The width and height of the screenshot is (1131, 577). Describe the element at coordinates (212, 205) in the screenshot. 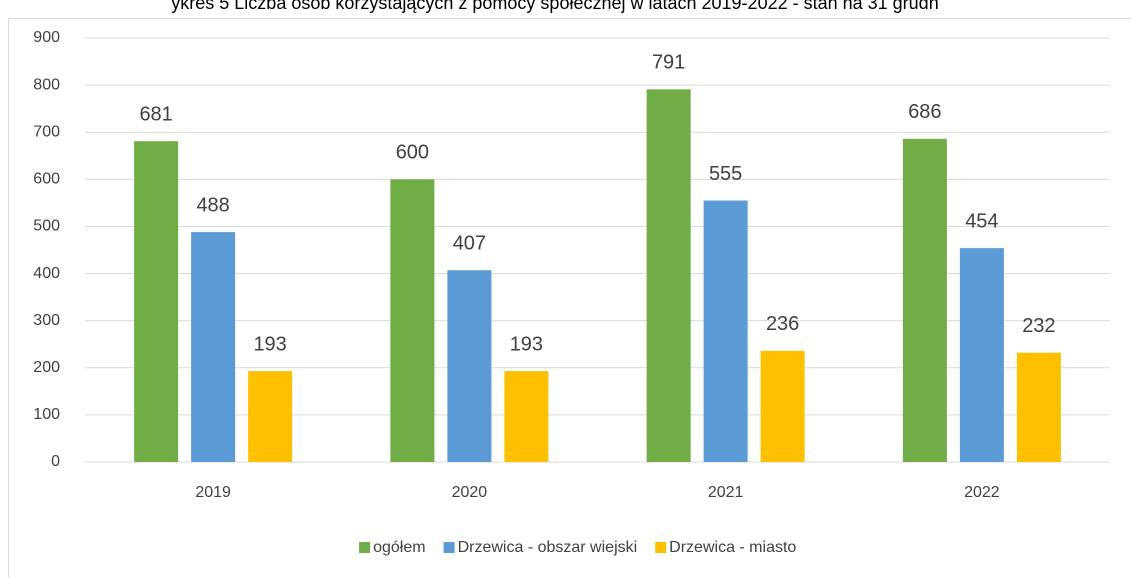

I see `value-label: 488` at that location.